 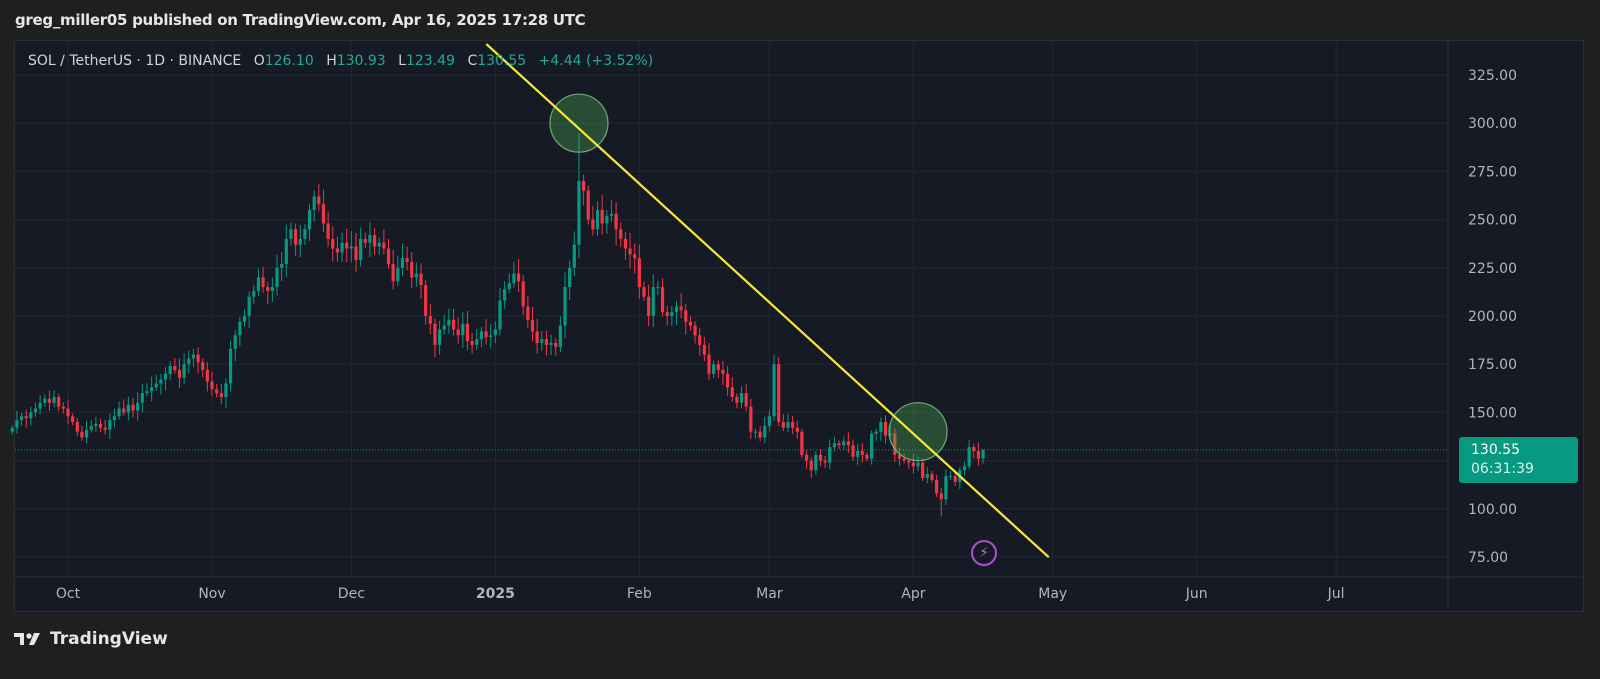 What do you see at coordinates (984, 553) in the screenshot?
I see `lightning-bolt-icon: ⚡` at bounding box center [984, 553].